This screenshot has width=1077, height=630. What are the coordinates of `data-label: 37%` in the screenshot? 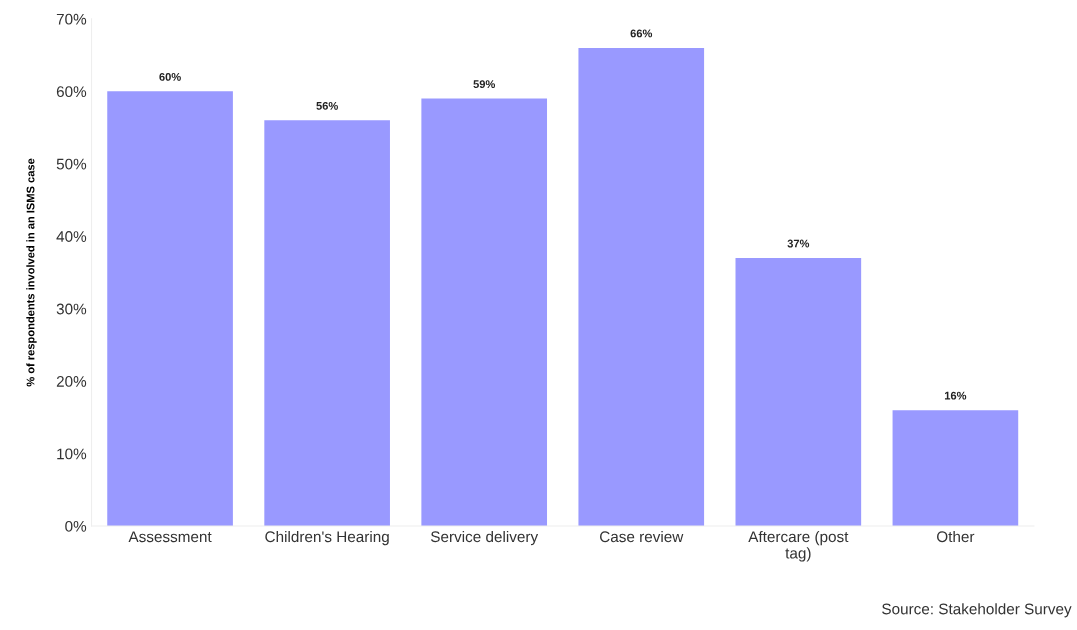 It's located at (798, 243).